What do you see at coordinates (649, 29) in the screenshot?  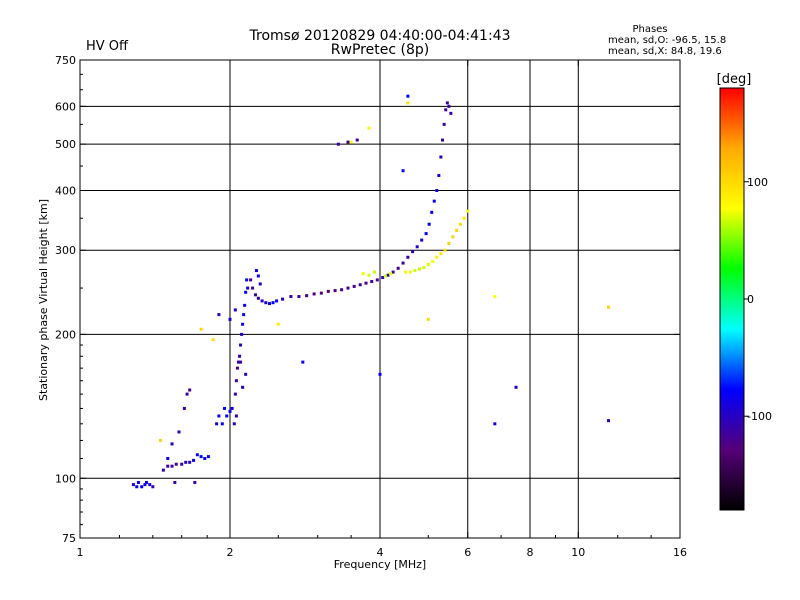 I see `phases-title: Phases` at bounding box center [649, 29].